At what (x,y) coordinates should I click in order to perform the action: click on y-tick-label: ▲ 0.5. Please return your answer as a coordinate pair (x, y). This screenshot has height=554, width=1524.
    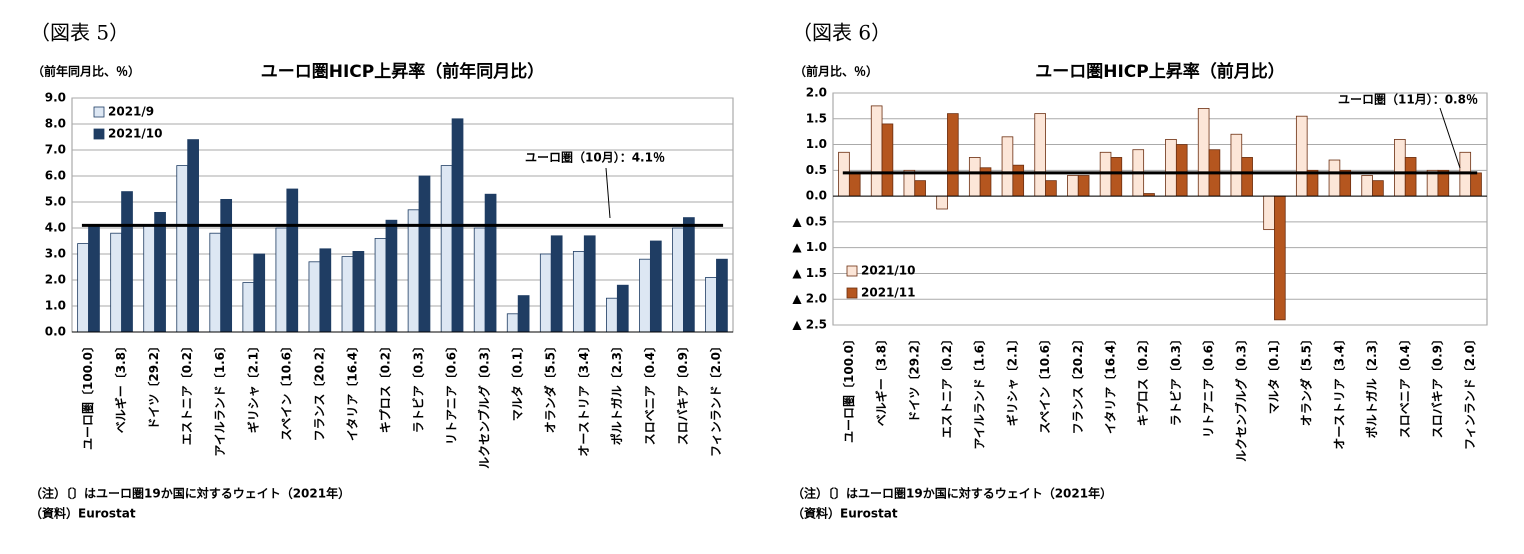
    Looking at the image, I should click on (809, 221).